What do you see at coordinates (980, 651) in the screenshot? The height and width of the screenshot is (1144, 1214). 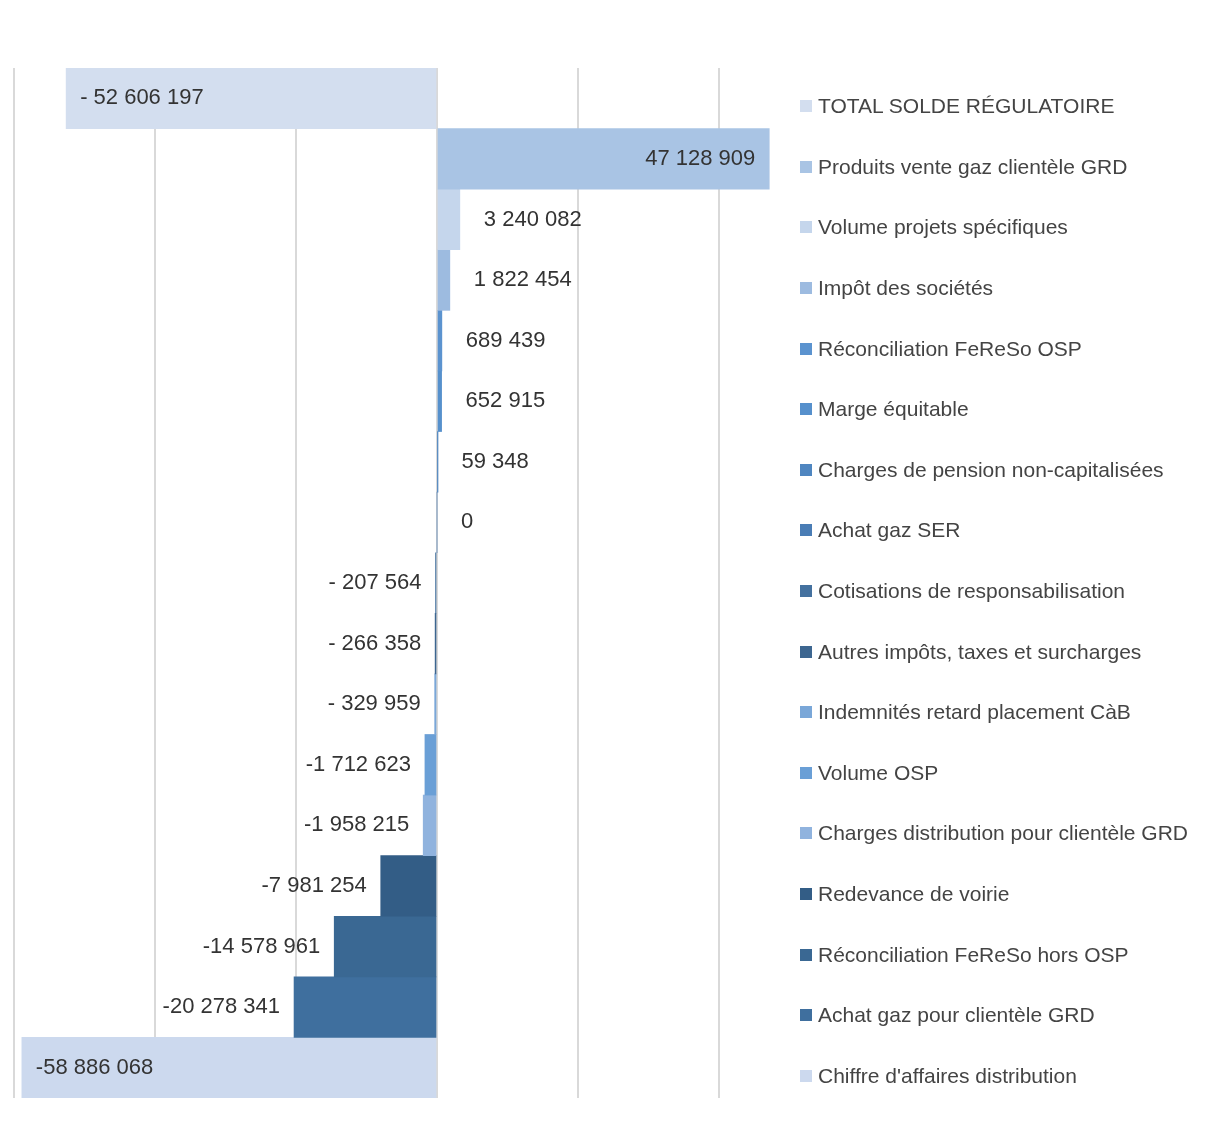 I see `legend-label: Autres impôts, taxes et surcharges` at bounding box center [980, 651].